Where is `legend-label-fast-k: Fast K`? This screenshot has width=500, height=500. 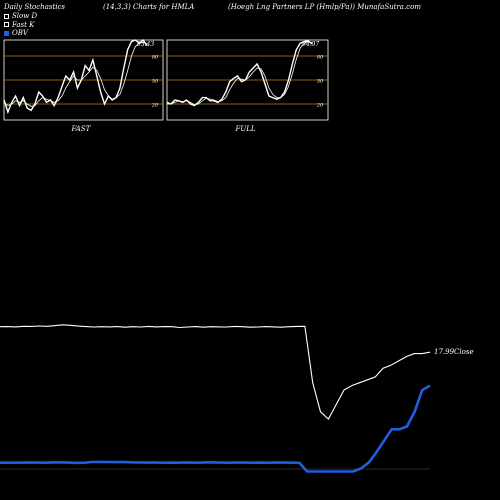
legend-label-fast-k: Fast K is located at coordinates (23, 24).